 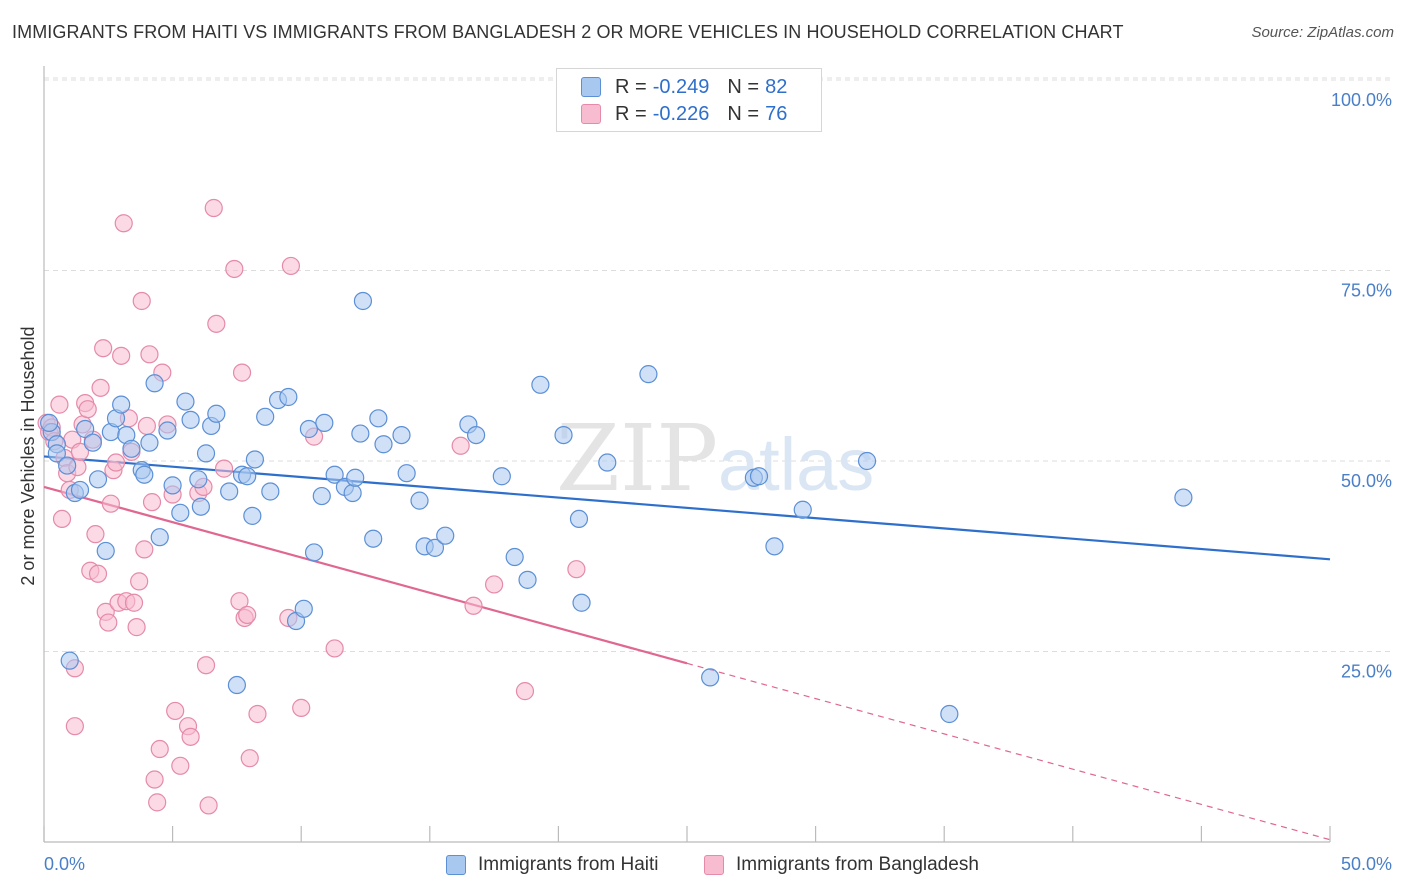 I want to click on legend-n-label: N =, so click(x=743, y=86).